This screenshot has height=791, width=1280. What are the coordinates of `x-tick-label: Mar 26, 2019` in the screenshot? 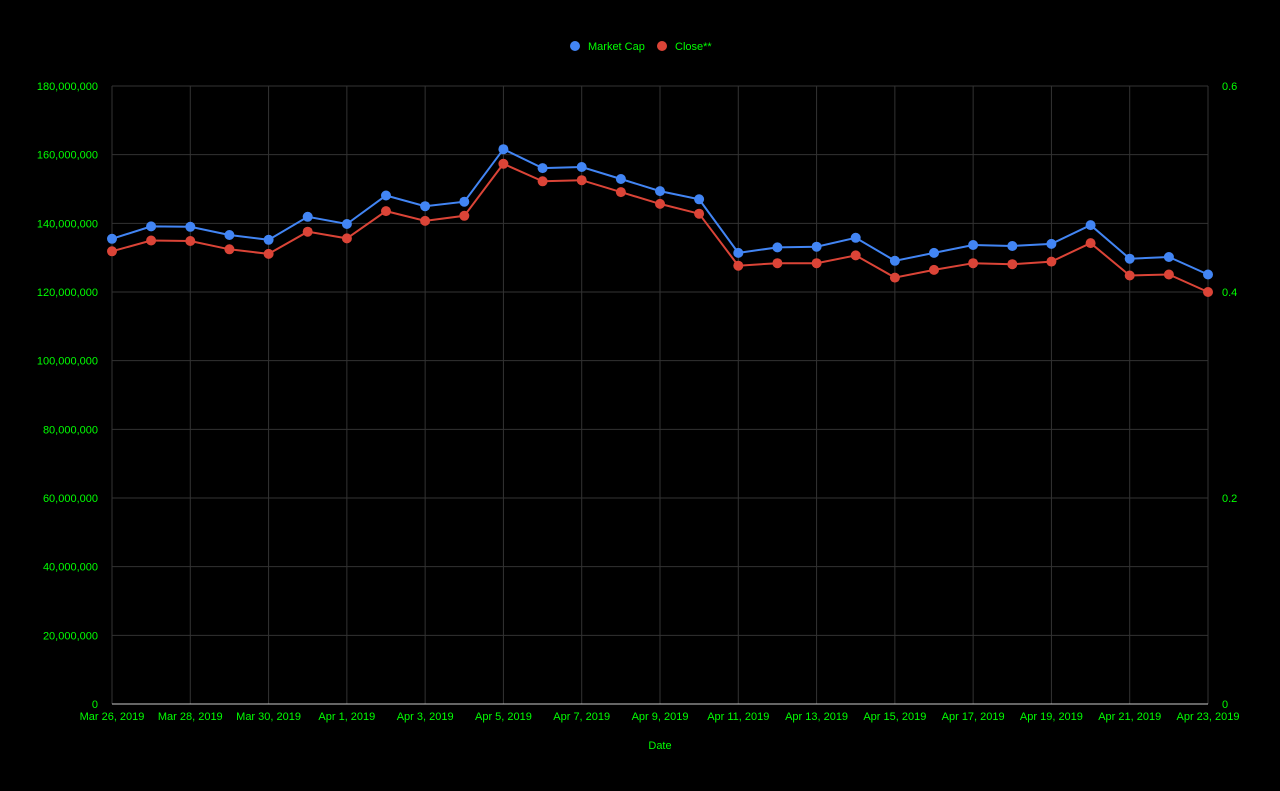 It's located at (112, 717).